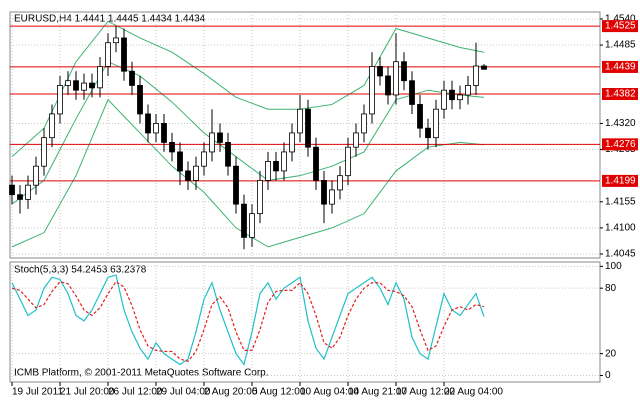  Describe the element at coordinates (608, 375) in the screenshot. I see `y-tick-label: 0` at that location.